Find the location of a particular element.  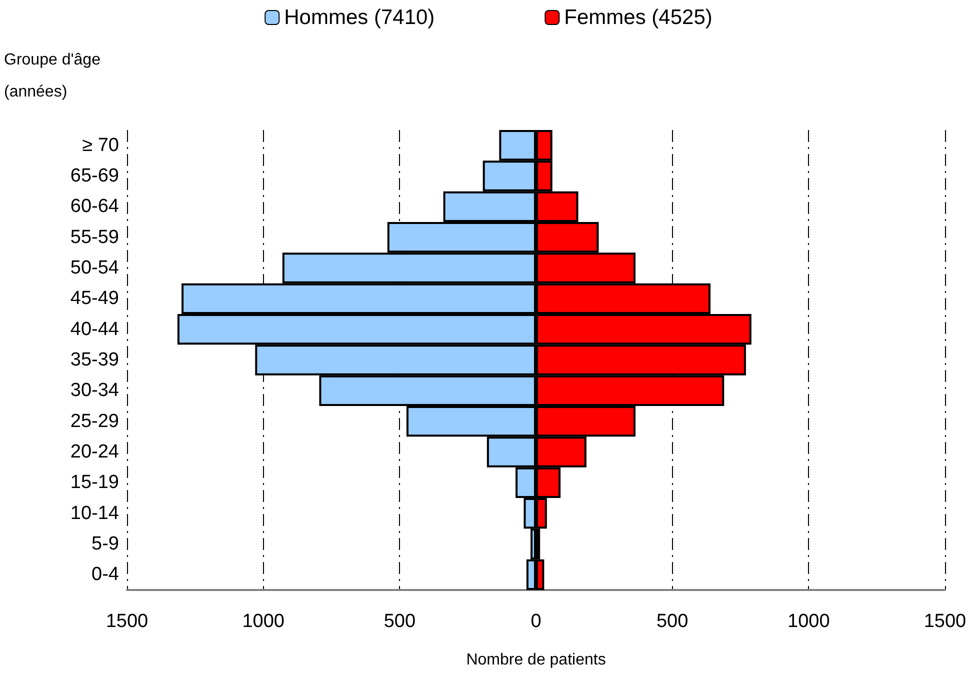

y-tick-label: 60-64 is located at coordinates (95, 207).